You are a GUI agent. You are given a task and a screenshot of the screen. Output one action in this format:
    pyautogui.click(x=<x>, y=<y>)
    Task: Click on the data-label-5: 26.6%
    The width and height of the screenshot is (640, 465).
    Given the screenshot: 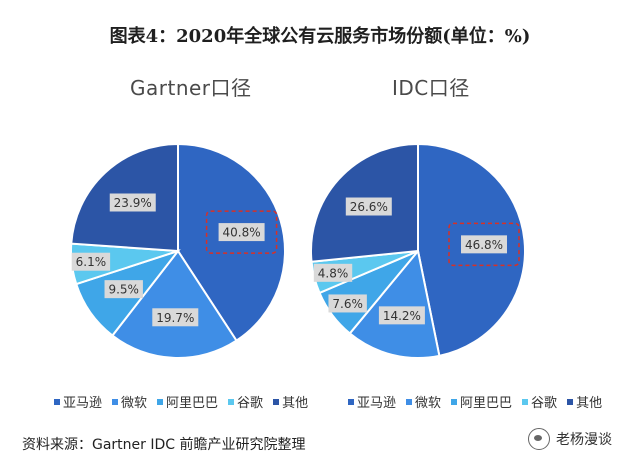 What is the action you would take?
    pyautogui.click(x=368, y=206)
    